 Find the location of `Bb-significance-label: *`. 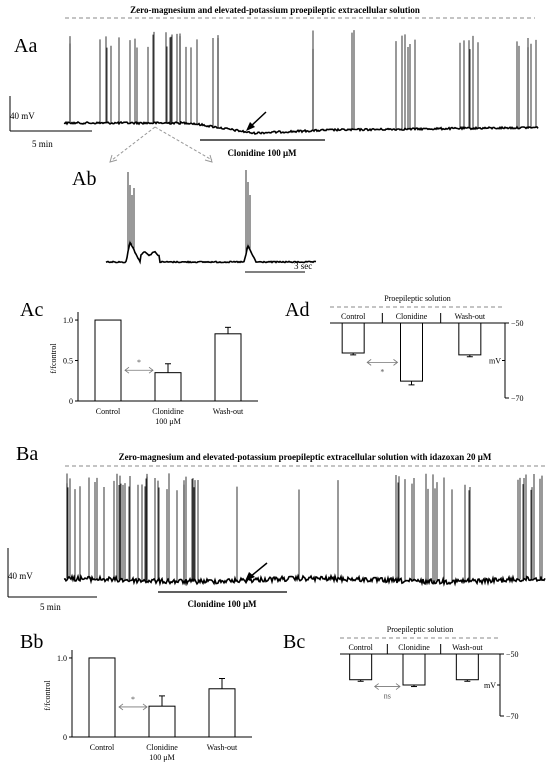

Bb-significance-label: * is located at coordinates (133, 699).